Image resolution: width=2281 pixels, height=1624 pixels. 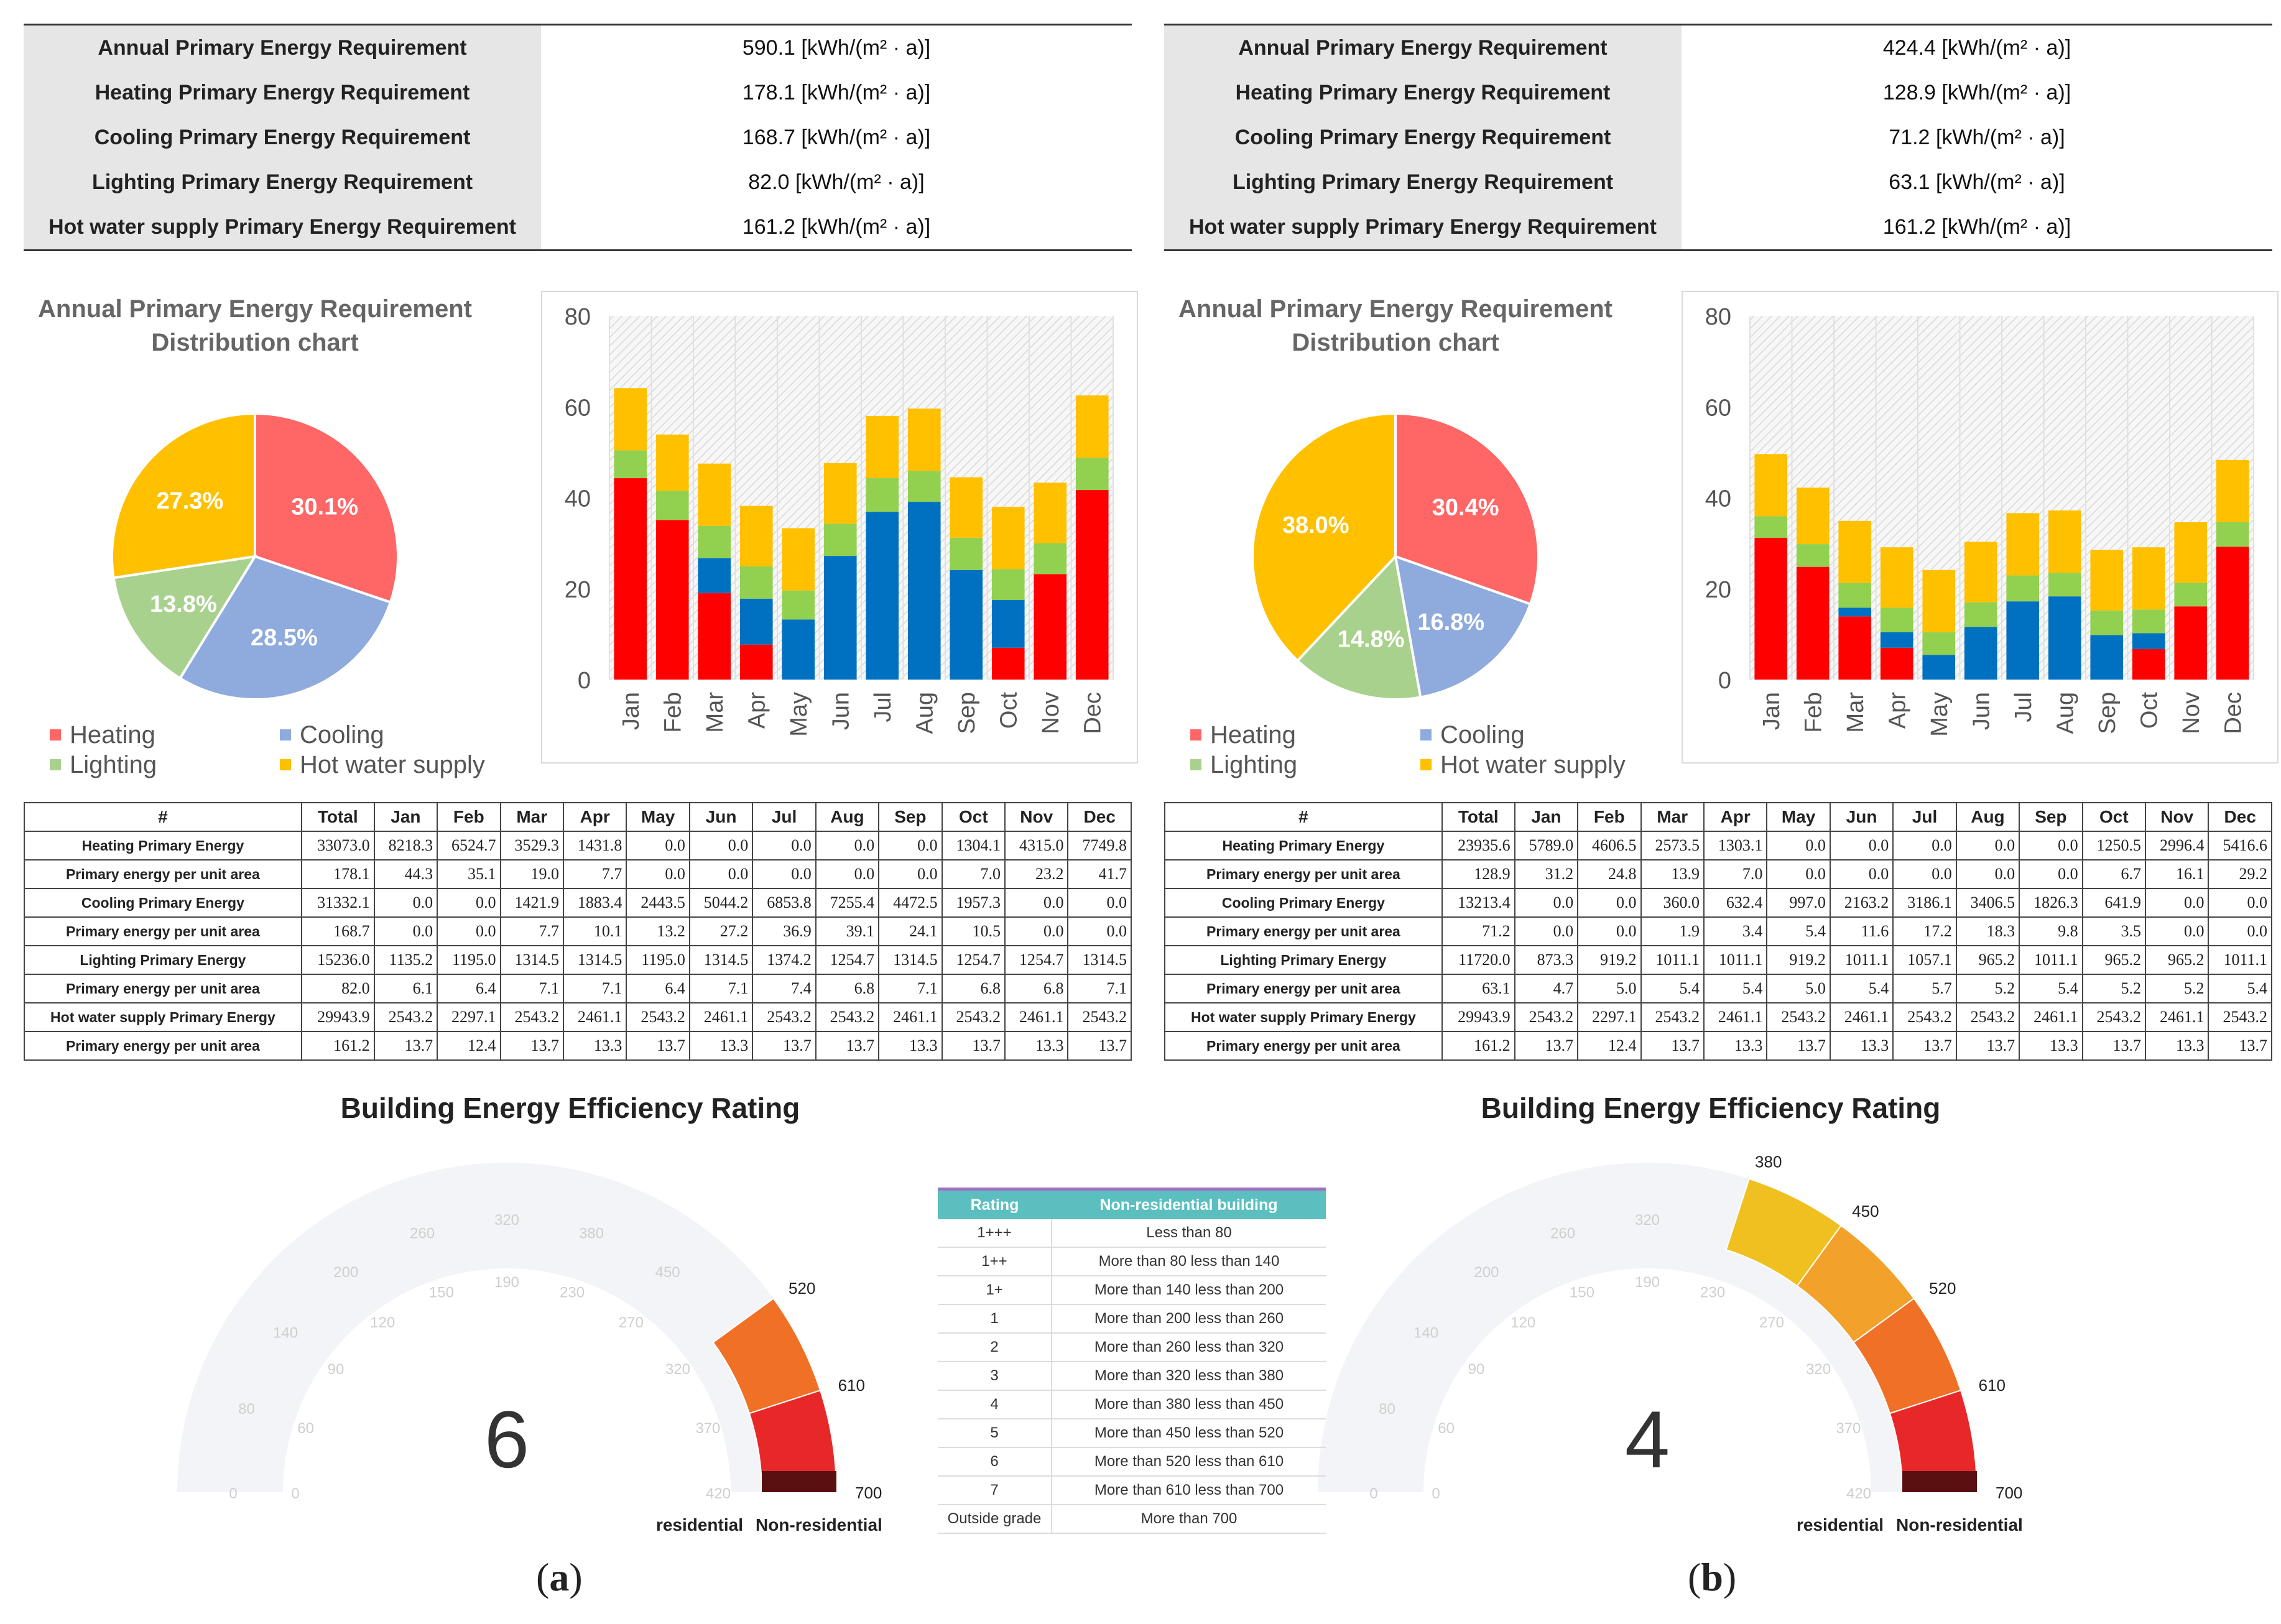 I want to click on table-cell: 2443.5, so click(x=658, y=903).